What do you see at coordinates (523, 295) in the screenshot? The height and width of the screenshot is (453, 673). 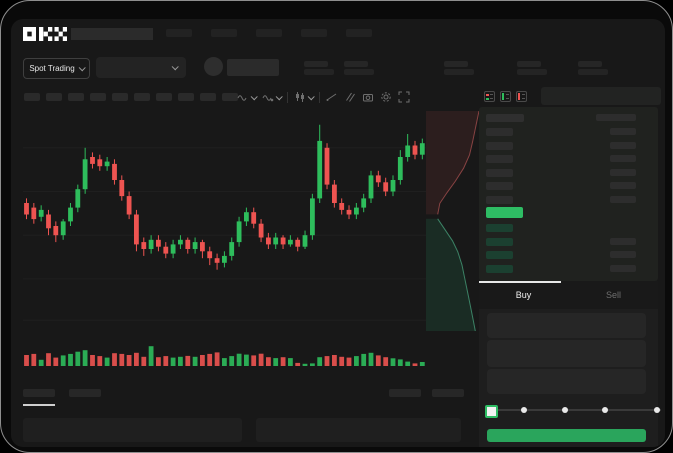 I see `tab-buy: Buy` at bounding box center [523, 295].